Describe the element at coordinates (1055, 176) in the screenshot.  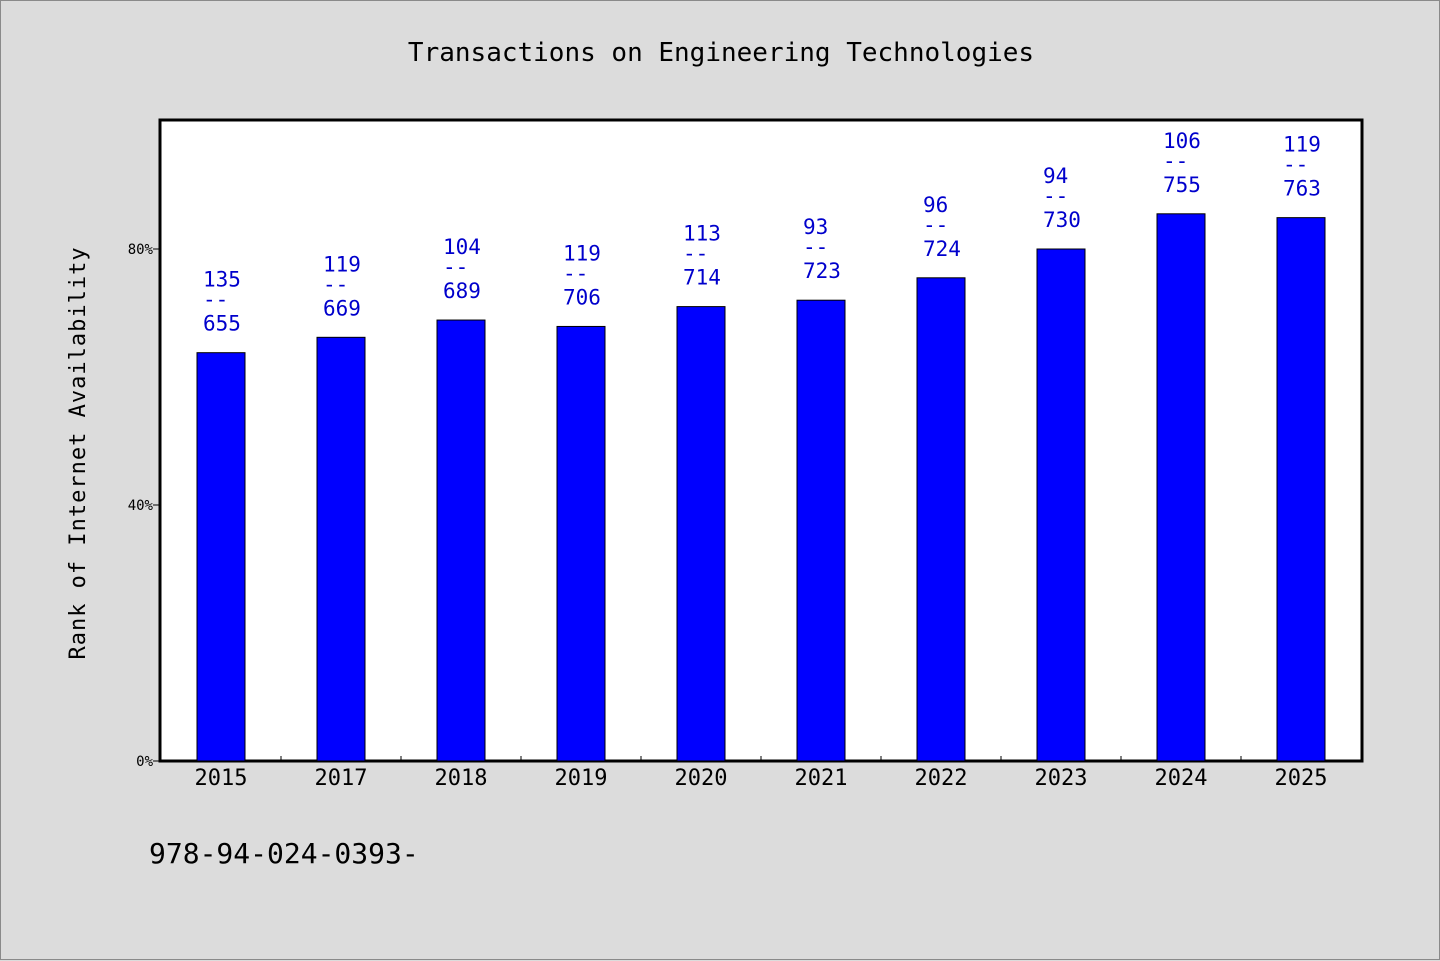
I see `bar-label-top-2023: 94` at that location.